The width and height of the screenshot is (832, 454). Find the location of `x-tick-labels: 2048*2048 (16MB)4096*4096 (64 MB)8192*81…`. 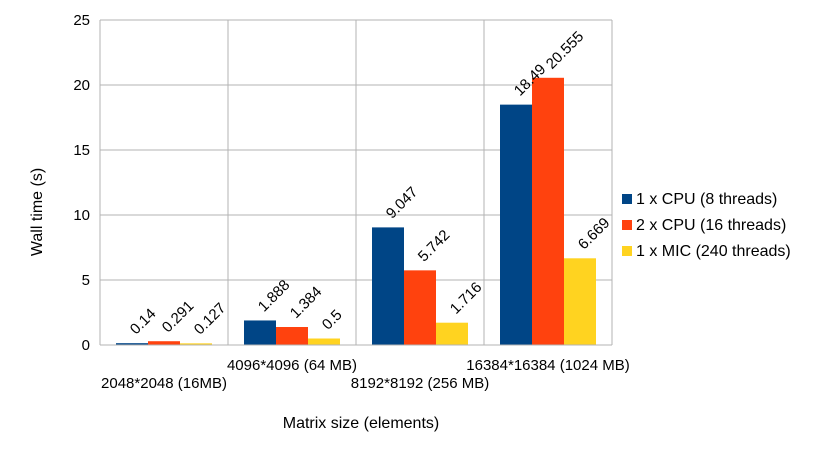

x-tick-labels: 2048*2048 (16MB)4096*4096 (64 MB)8192*81… is located at coordinates (365, 374).